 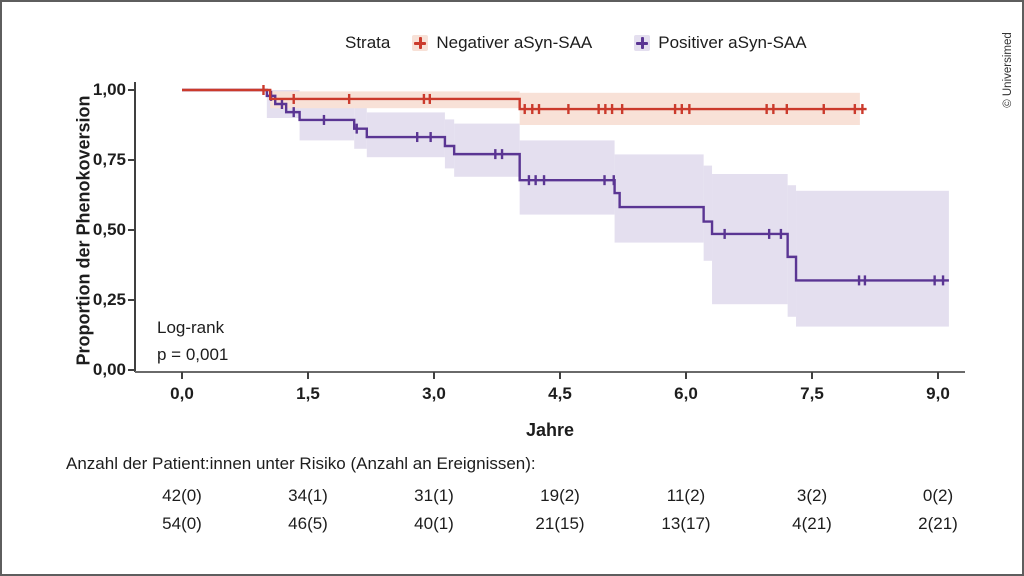 I want to click on x-tick-label: 4,5, so click(x=560, y=393).